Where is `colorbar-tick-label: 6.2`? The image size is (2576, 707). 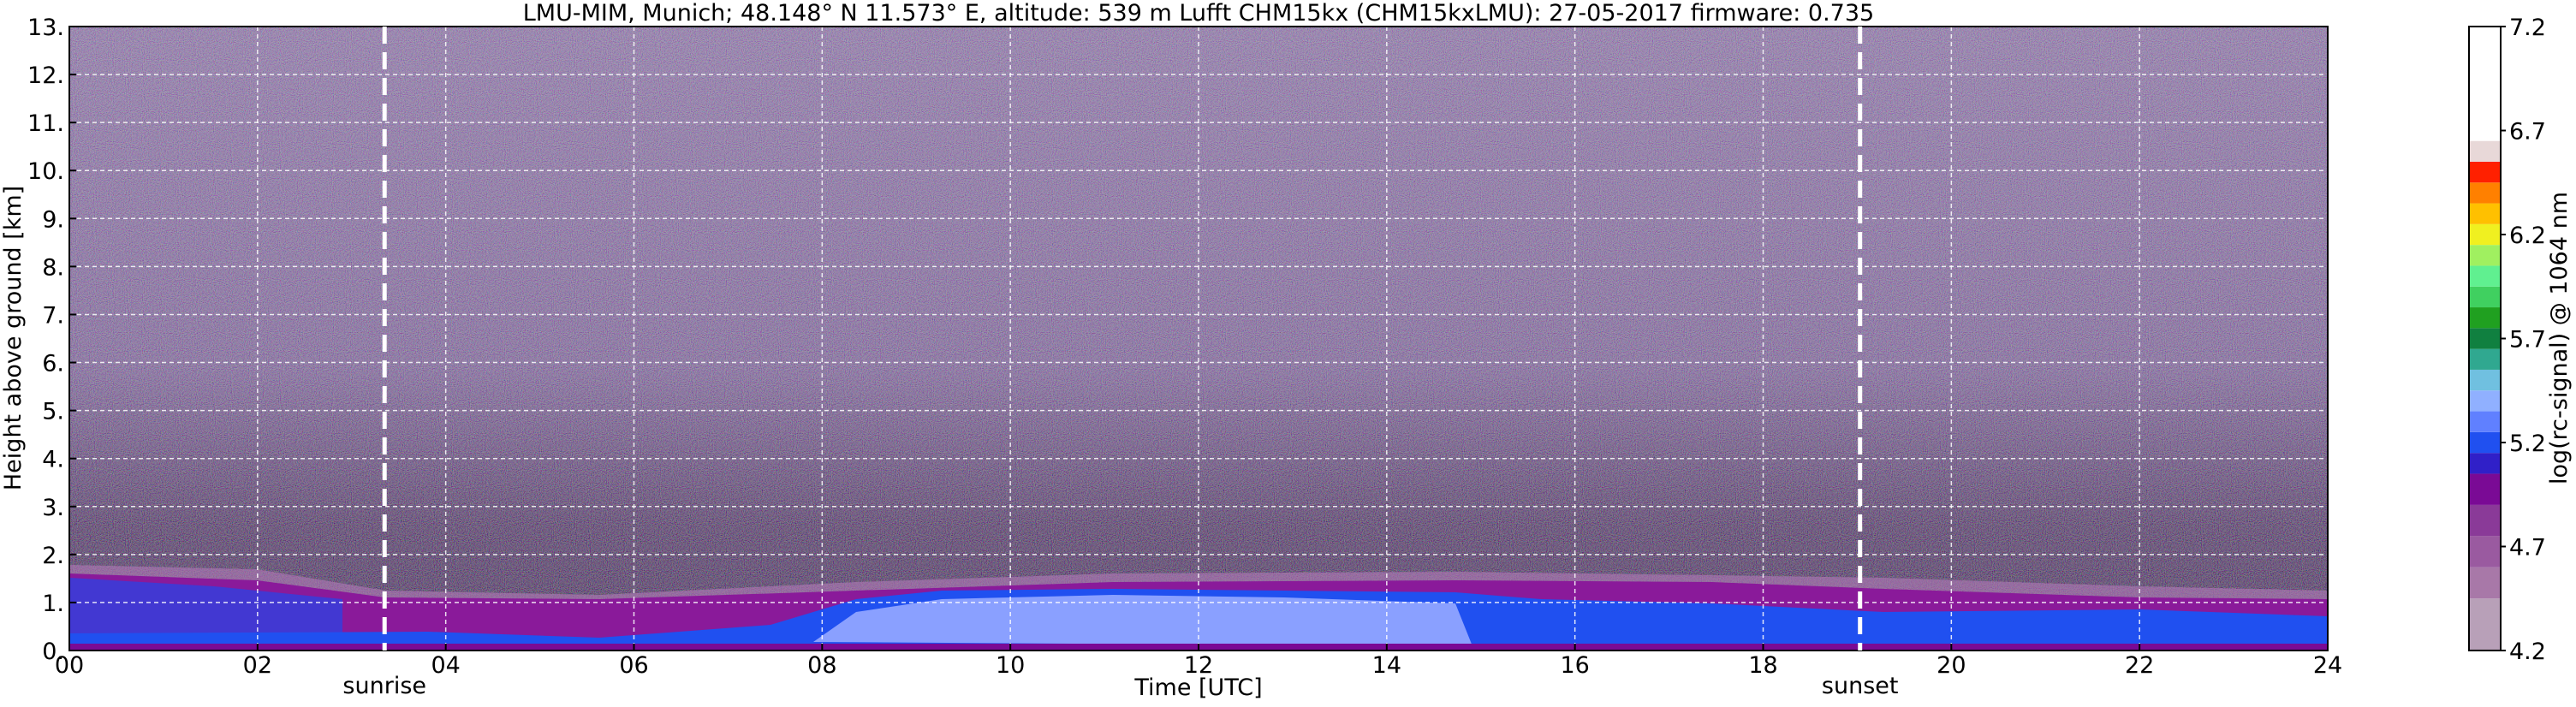 colorbar-tick-label: 6.2 is located at coordinates (2527, 236).